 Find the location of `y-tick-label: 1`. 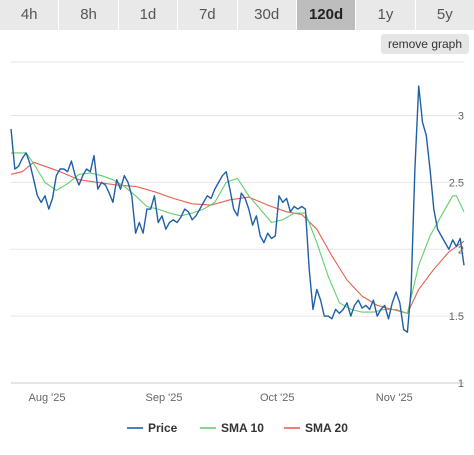

y-tick-label: 1 is located at coordinates (461, 384).